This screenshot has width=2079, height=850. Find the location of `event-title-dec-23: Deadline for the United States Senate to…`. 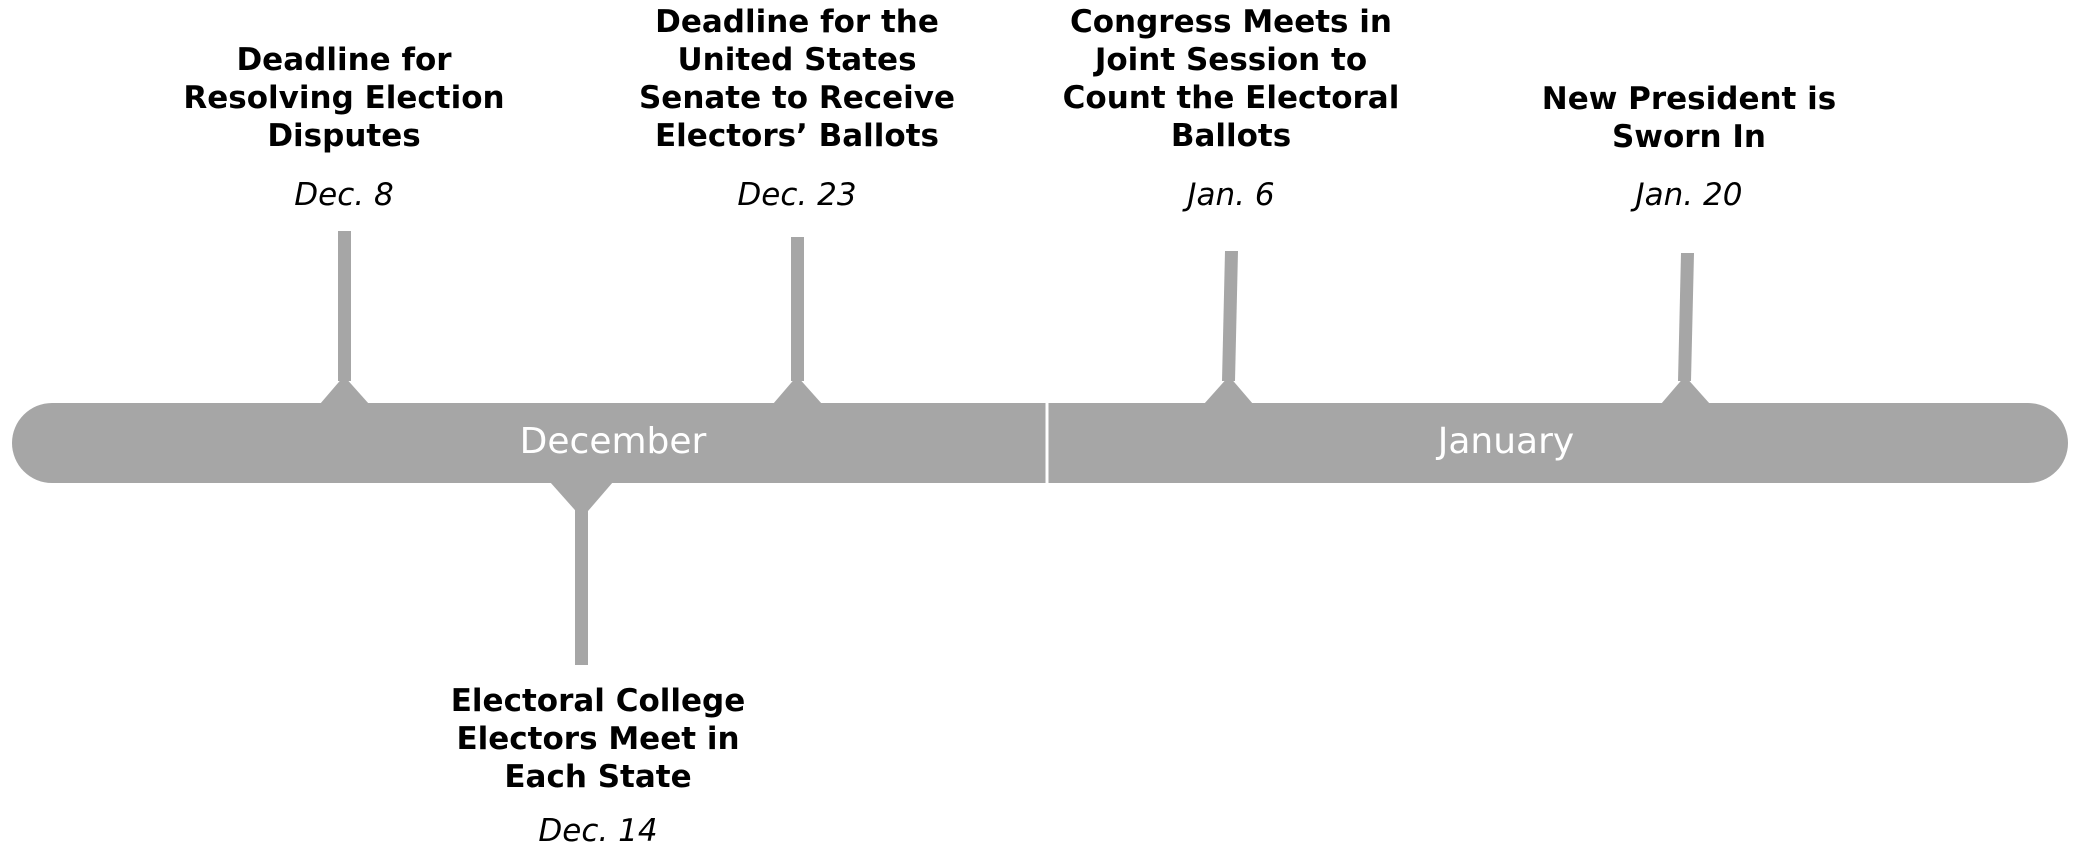

event-title-dec-23: Deadline for the United States Senate to… is located at coordinates (797, 79).